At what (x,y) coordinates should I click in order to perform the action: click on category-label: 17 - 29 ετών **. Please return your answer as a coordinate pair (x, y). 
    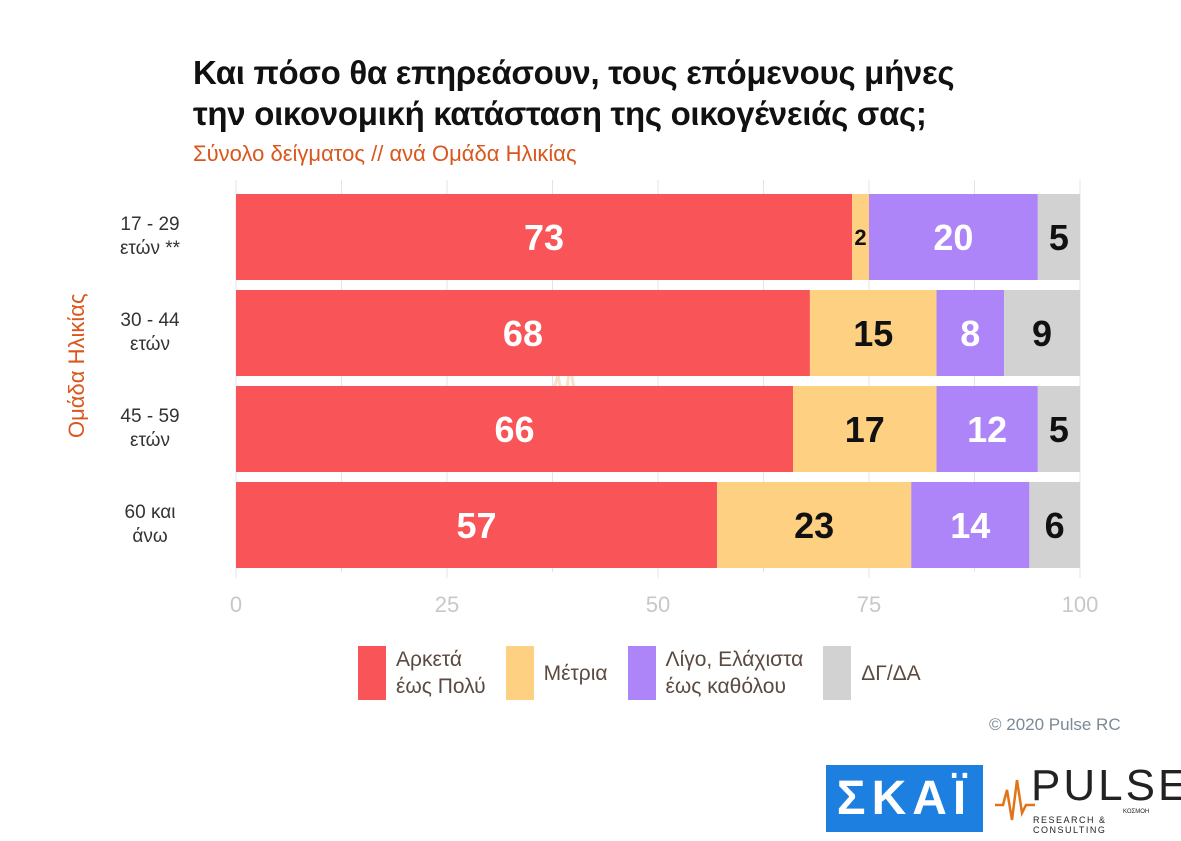
    Looking at the image, I should click on (150, 236).